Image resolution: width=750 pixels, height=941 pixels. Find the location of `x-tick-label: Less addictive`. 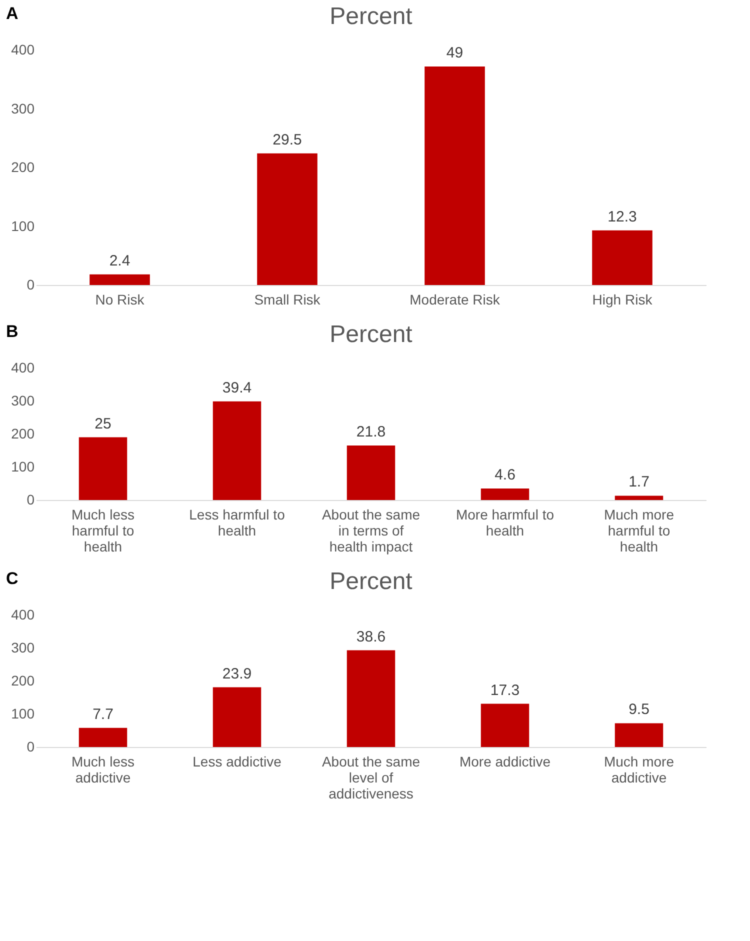

x-tick-label: Less addictive is located at coordinates (237, 762).